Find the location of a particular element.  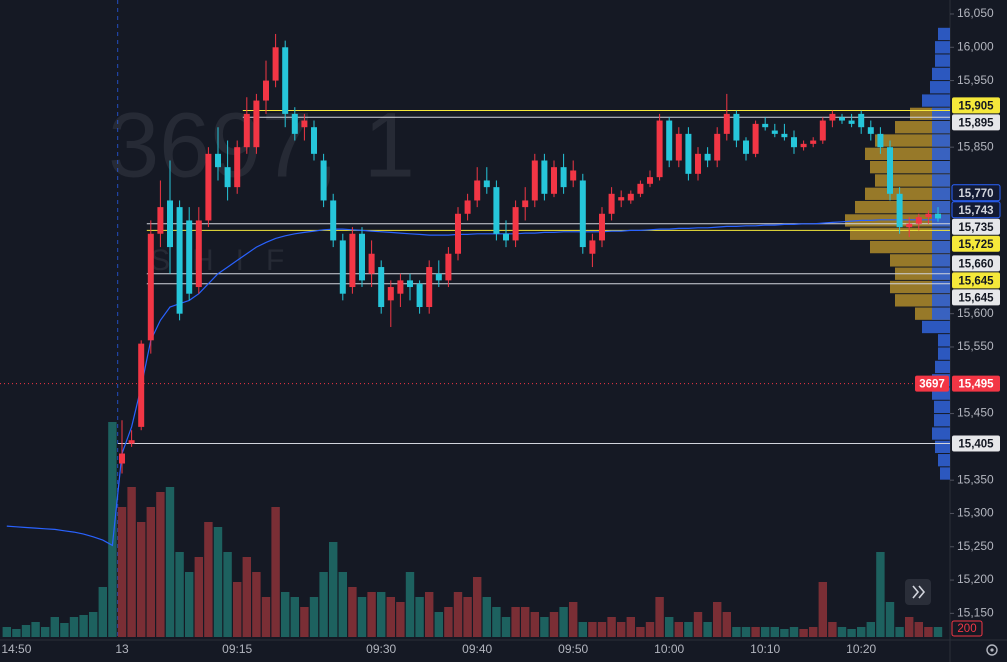

symbol-label-box is located at coordinates (932, 383).